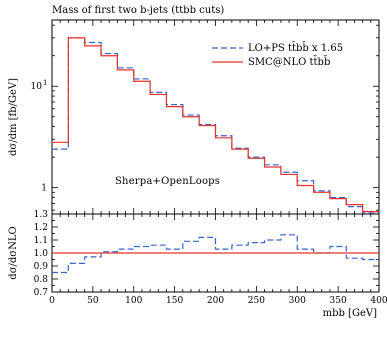 This screenshot has width=387, height=345. I want to click on x-tick-label: 0, so click(52, 301).